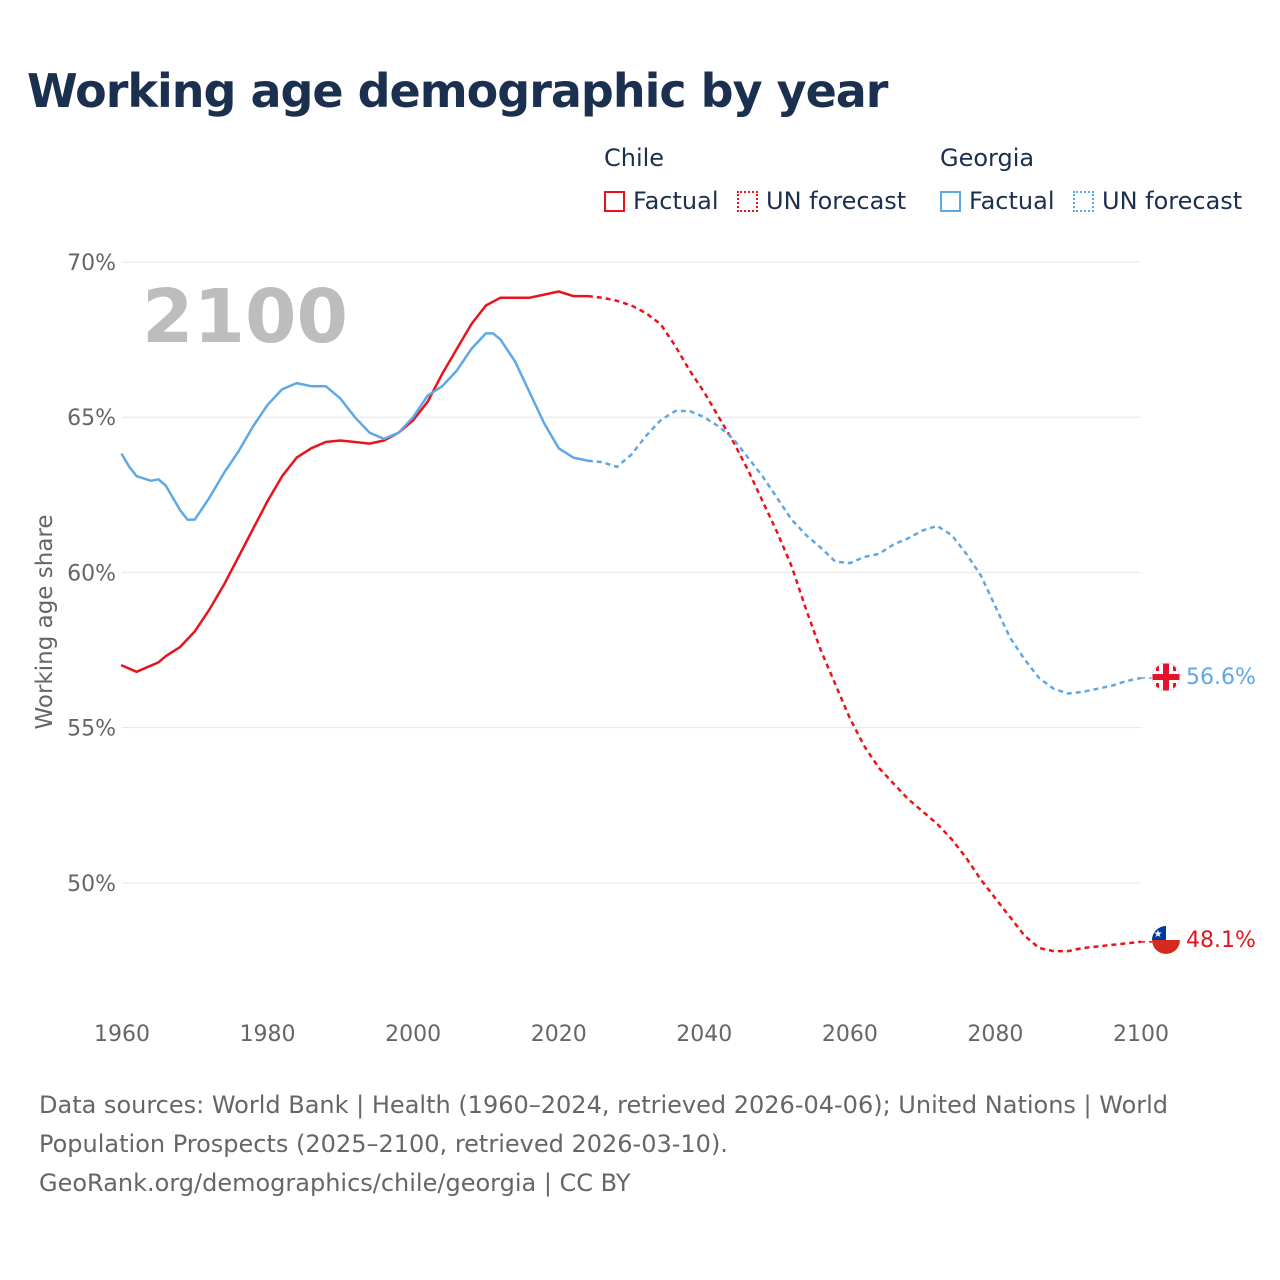 This screenshot has width=1280, height=1280. Describe the element at coordinates (704, 1034) in the screenshot. I see `x-tick-label: 2040` at that location.